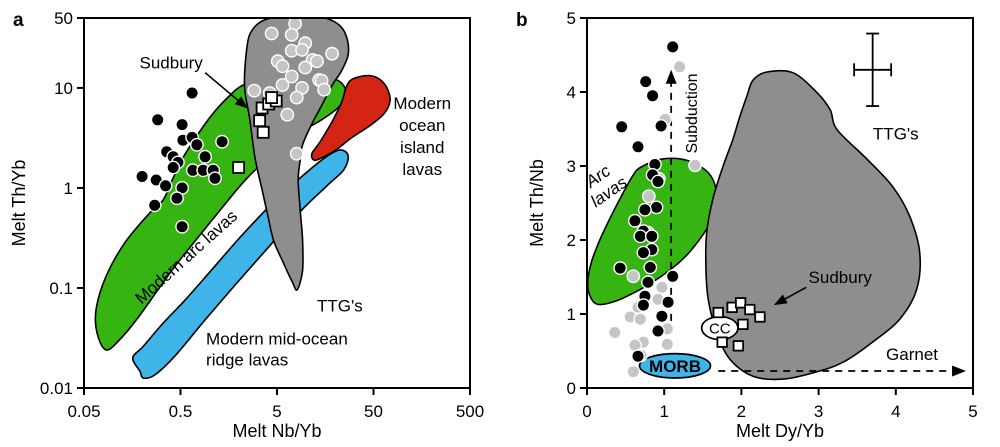  What do you see at coordinates (571, 18) in the screenshot?
I see `y-tick-label: 5` at bounding box center [571, 18].